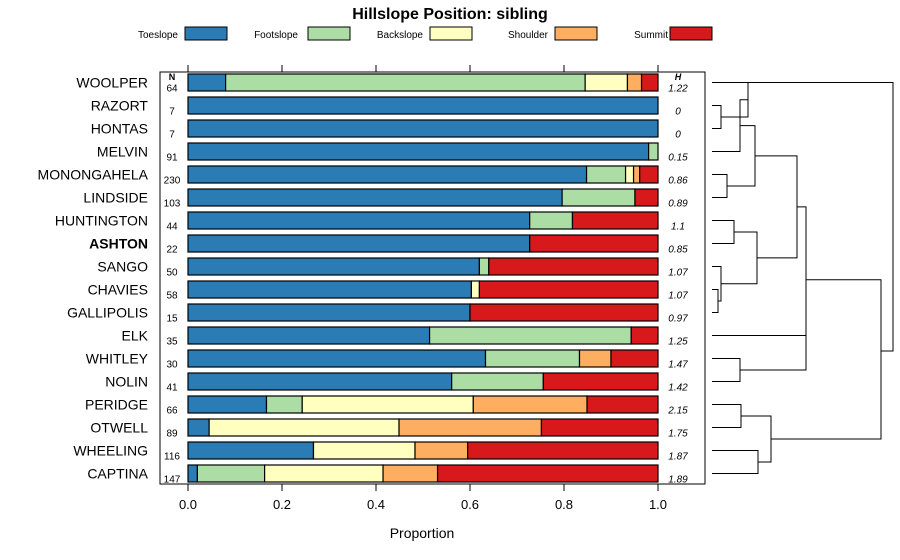 The width and height of the screenshot is (900, 560). I want to click on row-h: 1.07, so click(678, 296).